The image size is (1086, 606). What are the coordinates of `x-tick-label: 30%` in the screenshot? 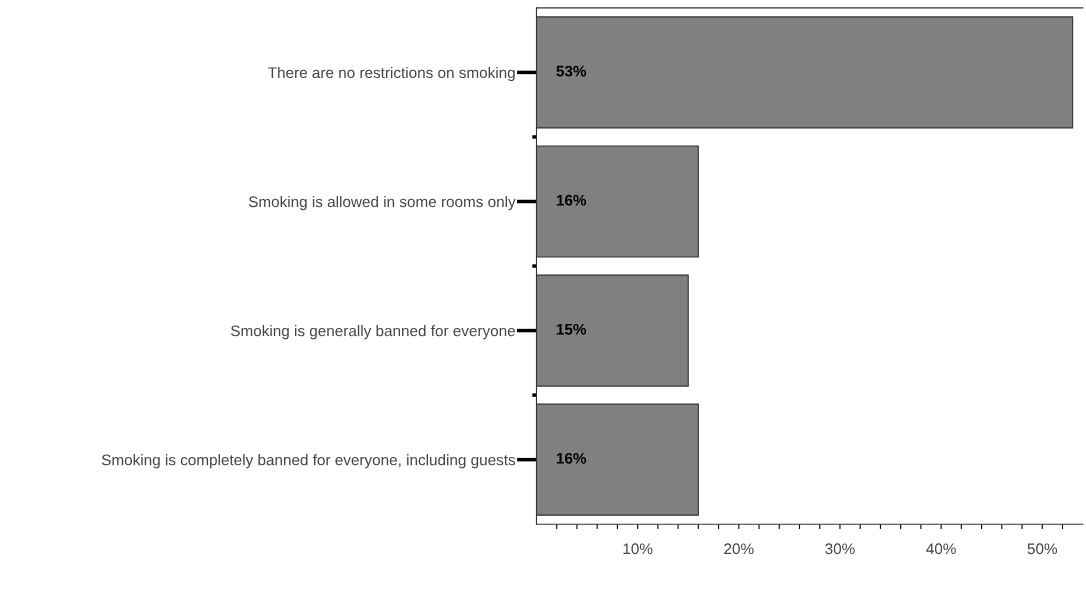 It's located at (840, 549).